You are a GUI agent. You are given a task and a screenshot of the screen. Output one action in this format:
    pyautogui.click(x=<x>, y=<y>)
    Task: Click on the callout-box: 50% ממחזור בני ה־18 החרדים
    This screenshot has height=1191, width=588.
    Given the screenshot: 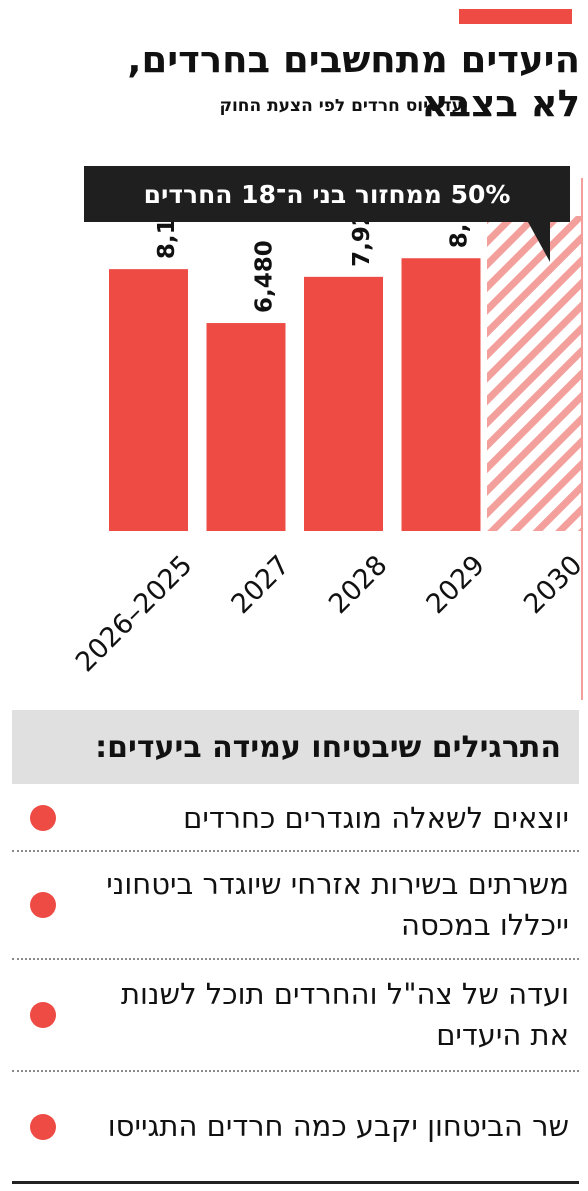 What is the action you would take?
    pyautogui.click(x=327, y=194)
    